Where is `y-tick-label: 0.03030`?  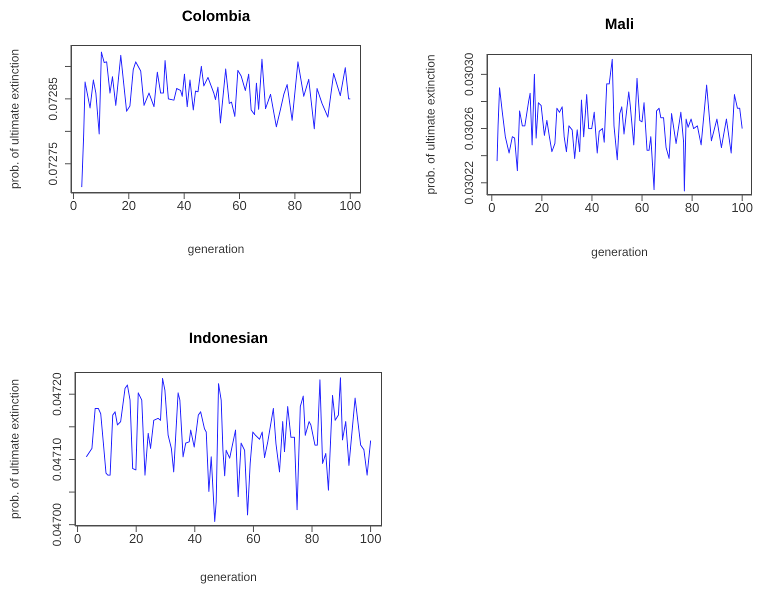
y-tick-label: 0.03030 is located at coordinates (469, 74).